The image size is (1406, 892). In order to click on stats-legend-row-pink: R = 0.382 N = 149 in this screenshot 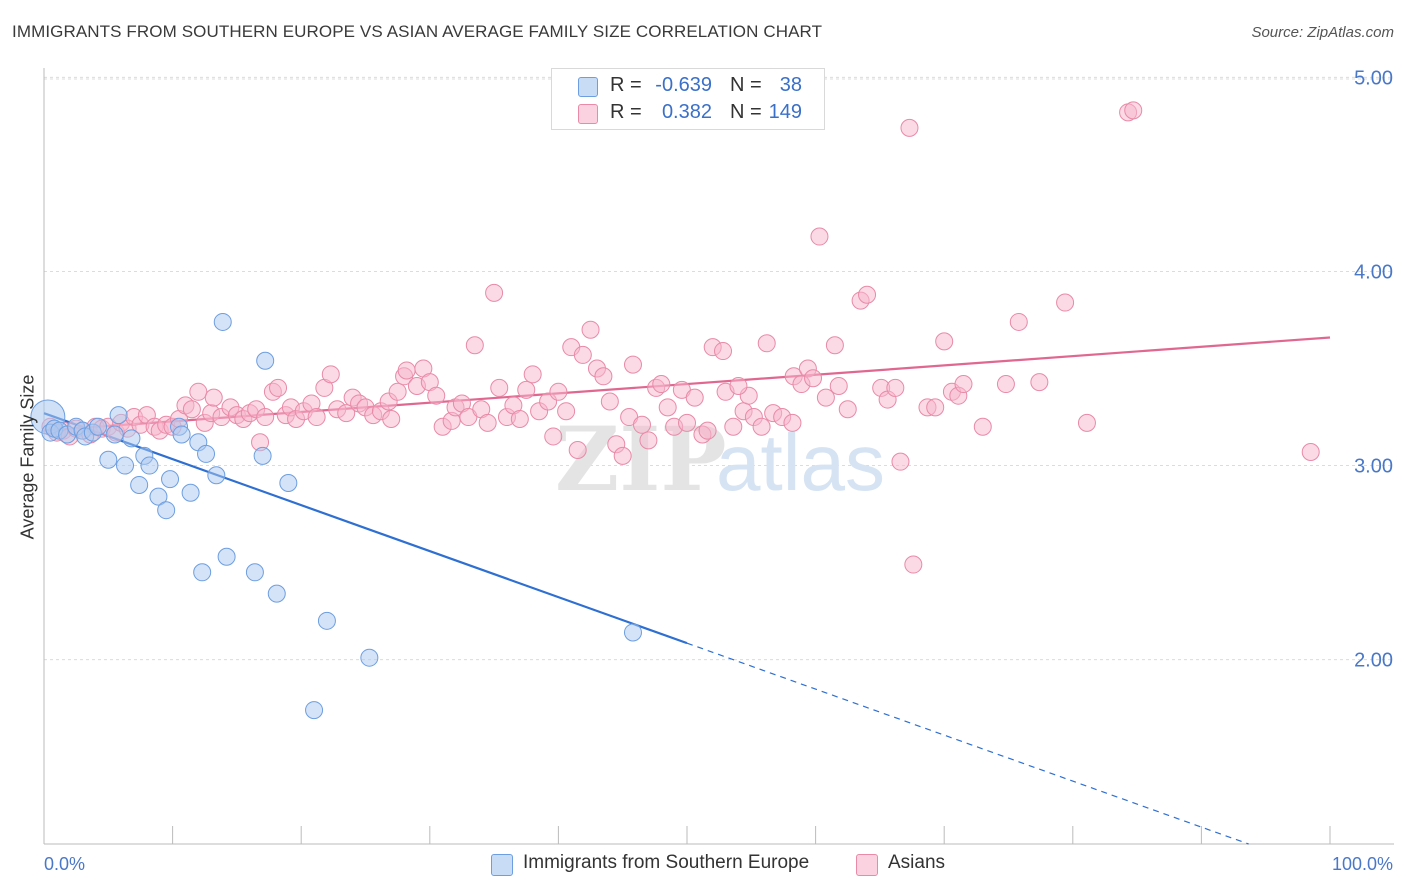, I will do `click(688, 114)`.